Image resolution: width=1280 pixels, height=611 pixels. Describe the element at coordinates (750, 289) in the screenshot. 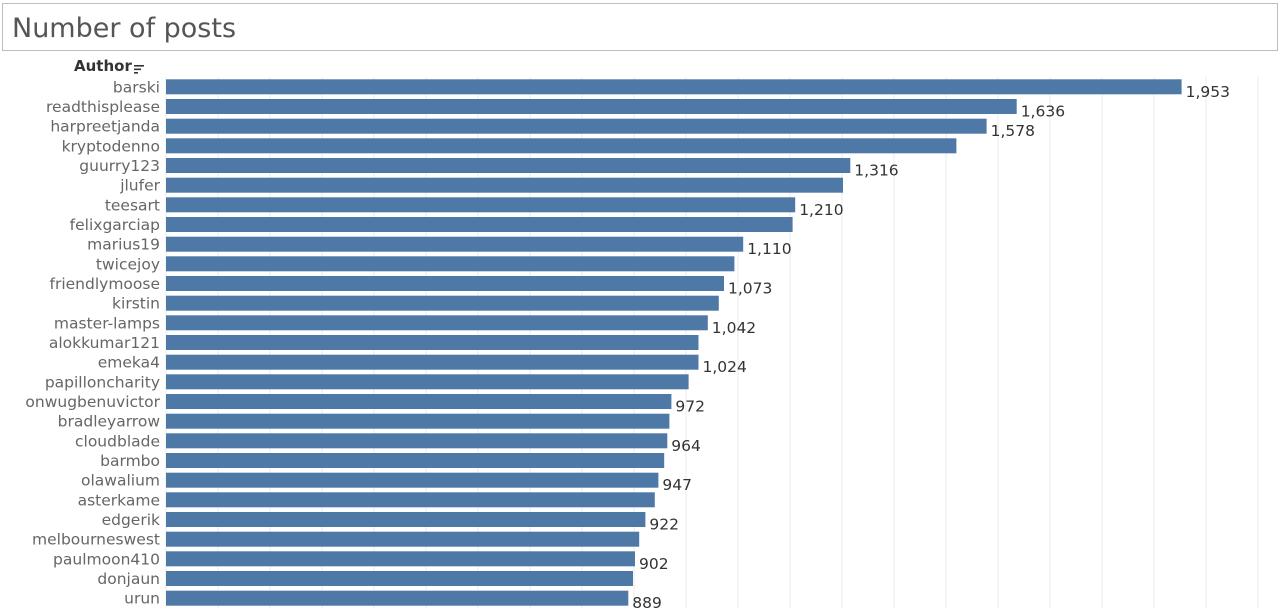

I see `value-label: 1,073` at that location.